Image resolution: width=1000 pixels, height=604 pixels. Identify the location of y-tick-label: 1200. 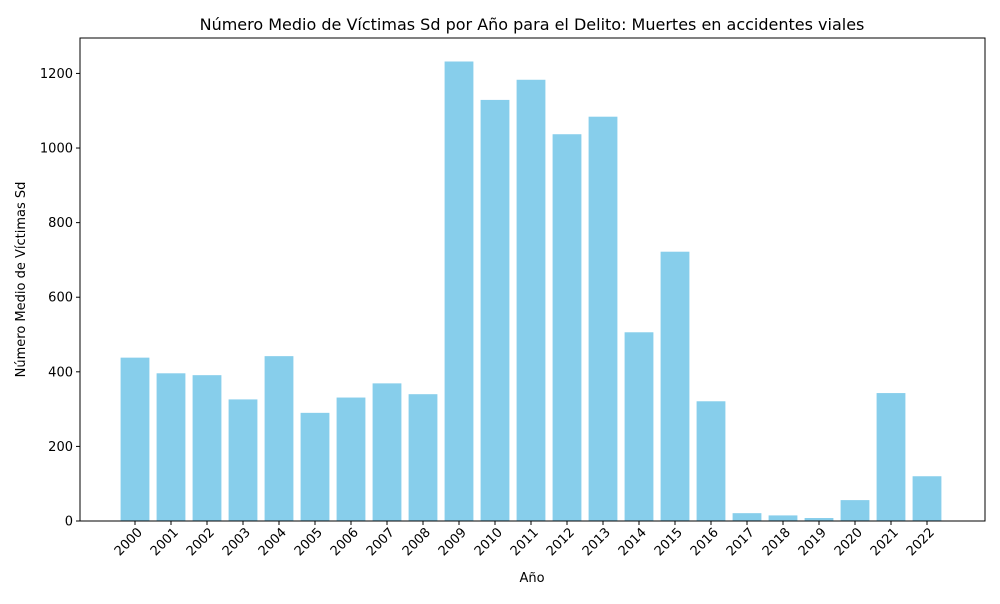
(56, 74).